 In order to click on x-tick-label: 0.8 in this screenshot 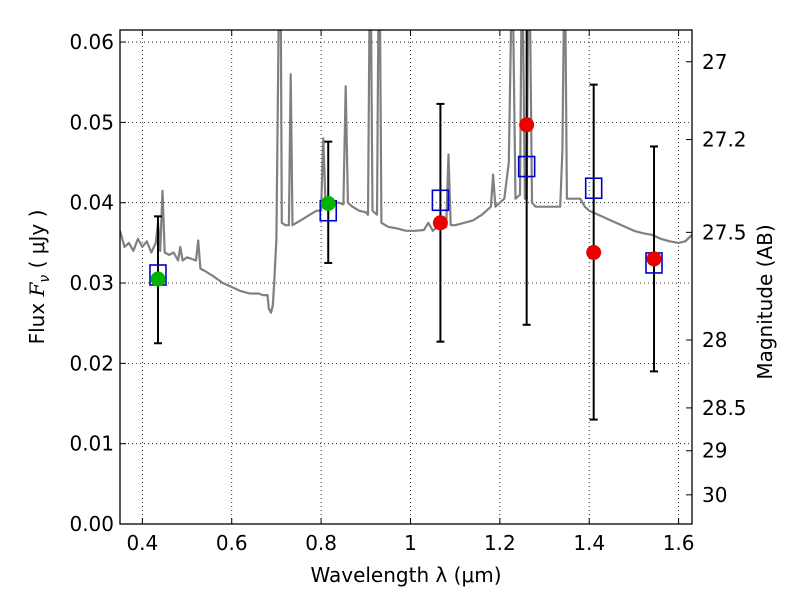, I will do `click(321, 543)`.